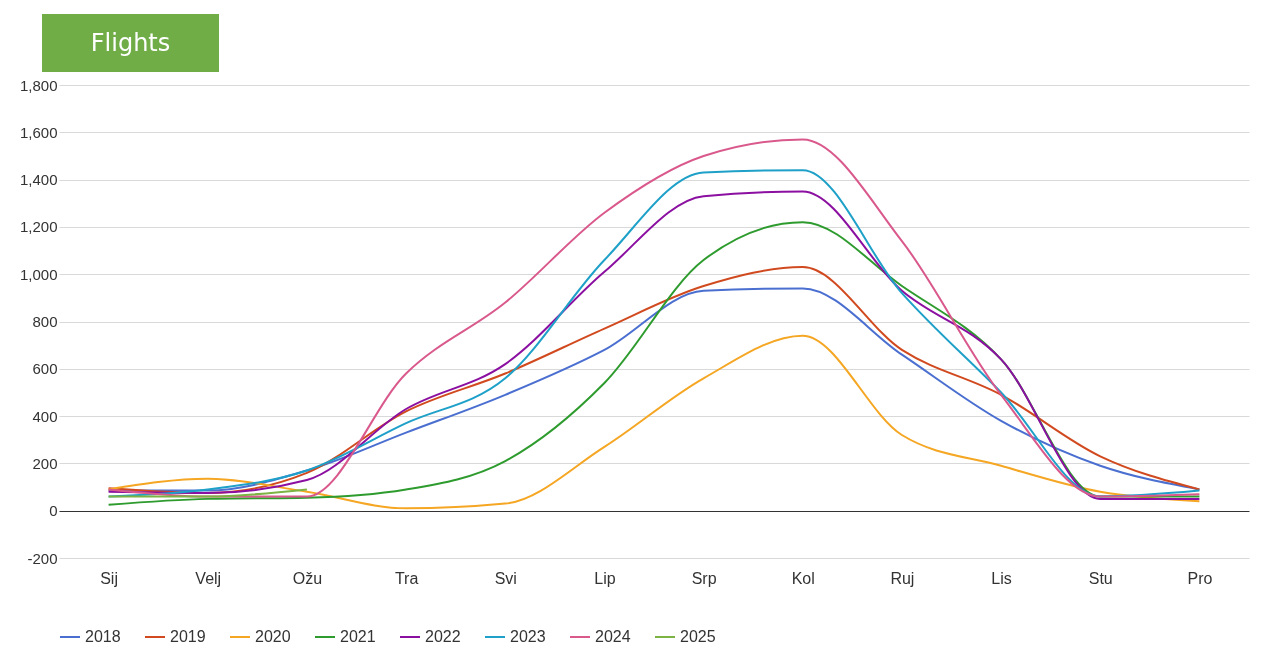  Describe the element at coordinates (613, 636) in the screenshot. I see `legend-label: 2024` at that location.